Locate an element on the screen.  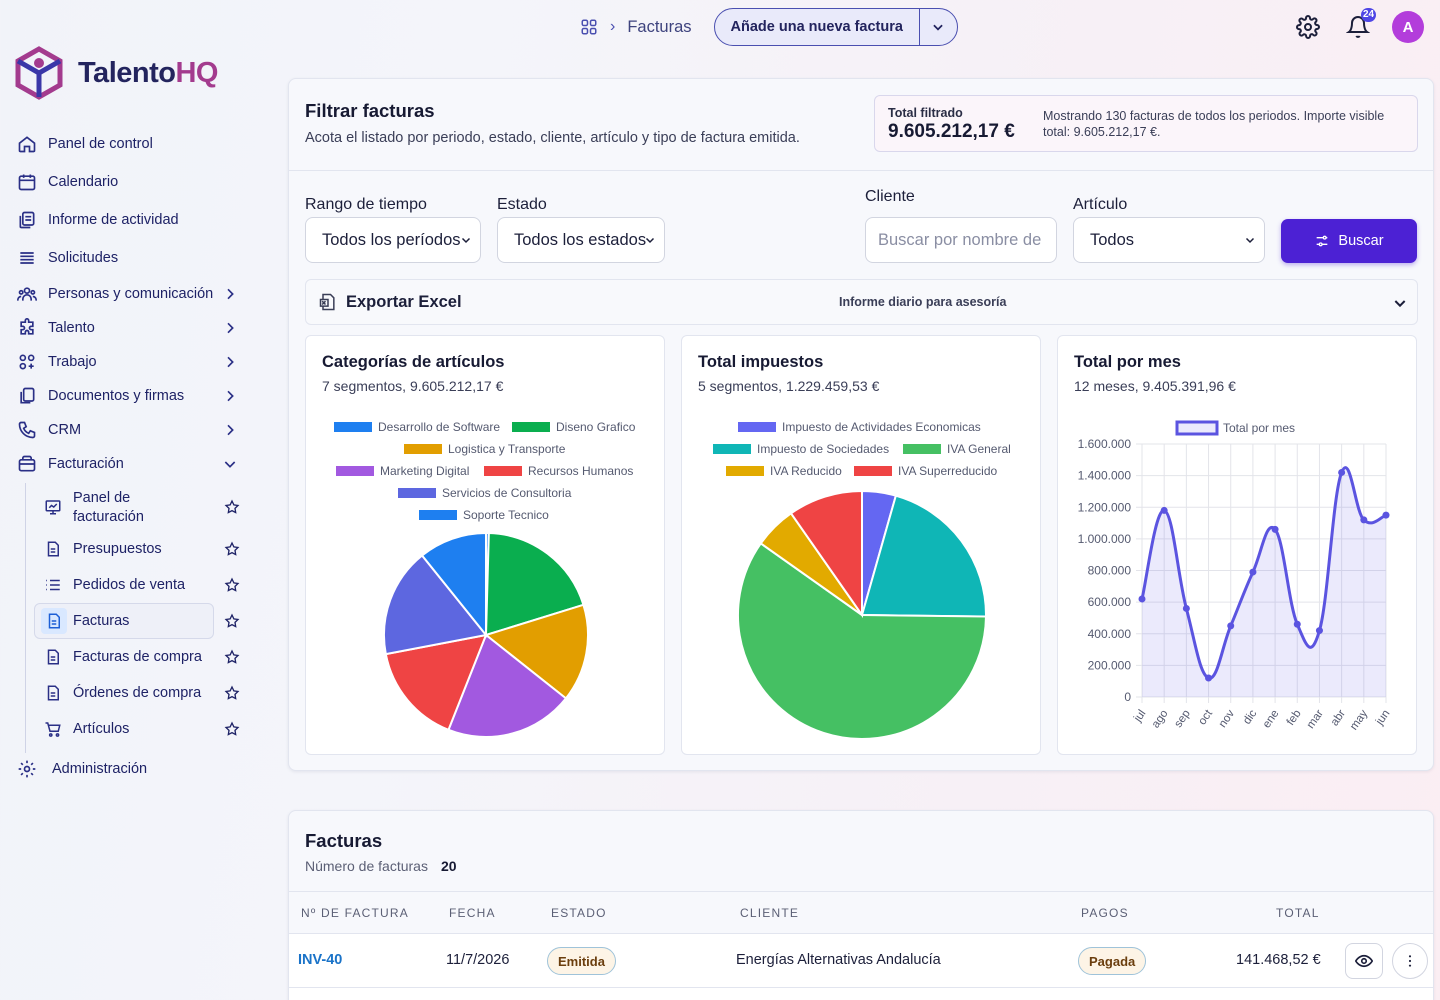
breadcrumb-current: Facturas is located at coordinates (659, 26).